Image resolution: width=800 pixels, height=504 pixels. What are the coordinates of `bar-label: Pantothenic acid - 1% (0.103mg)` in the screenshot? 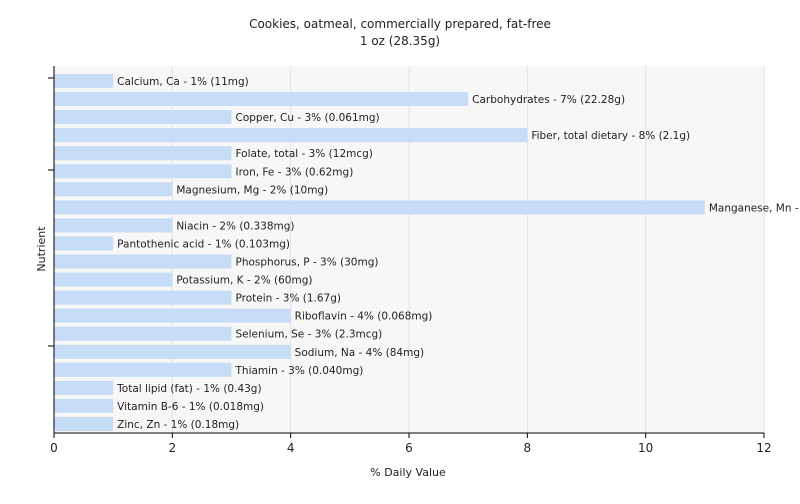 It's located at (203, 244).